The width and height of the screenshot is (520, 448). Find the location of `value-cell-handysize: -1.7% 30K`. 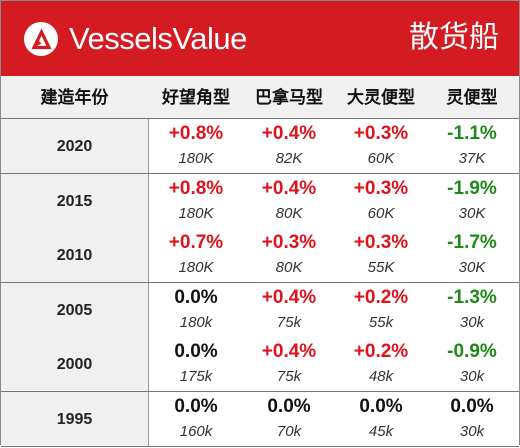

value-cell-handysize: -1.7% 30K is located at coordinates (472, 255).